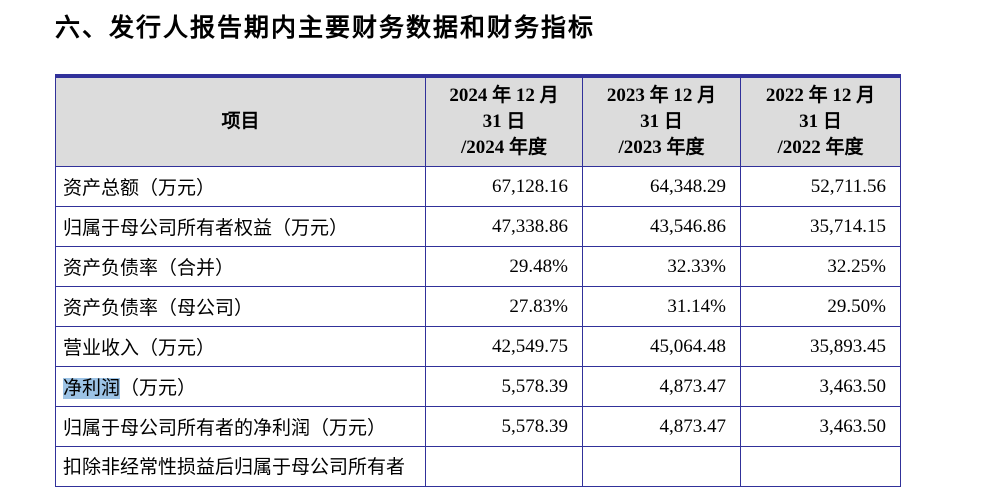 The height and width of the screenshot is (487, 991). What do you see at coordinates (661, 186) in the screenshot?
I see `cell-value-2023: 64,348.29` at bounding box center [661, 186].